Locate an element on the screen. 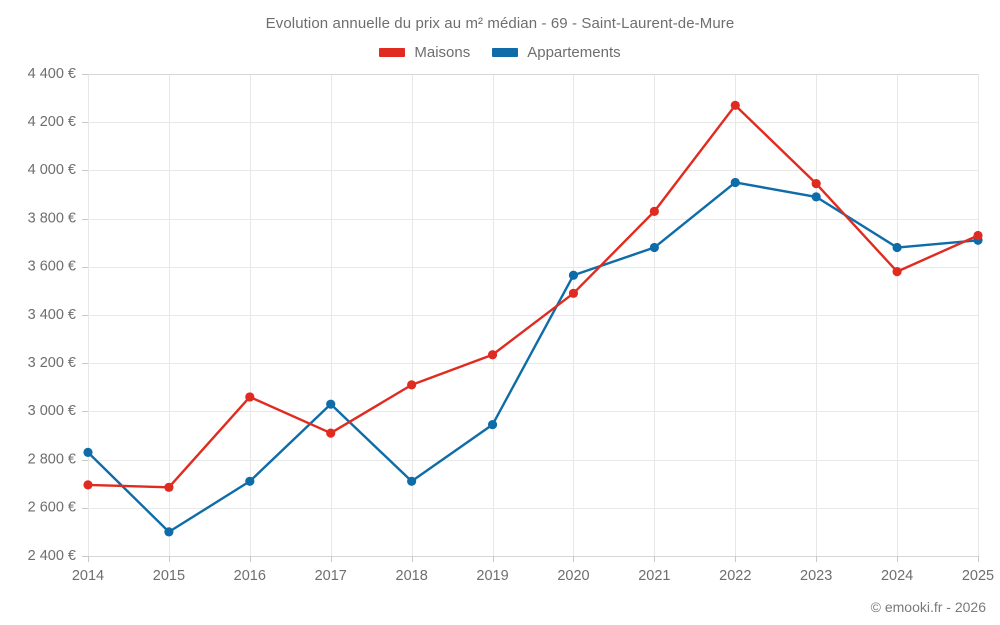  x-axis-tick-label: 2025 is located at coordinates (978, 576).